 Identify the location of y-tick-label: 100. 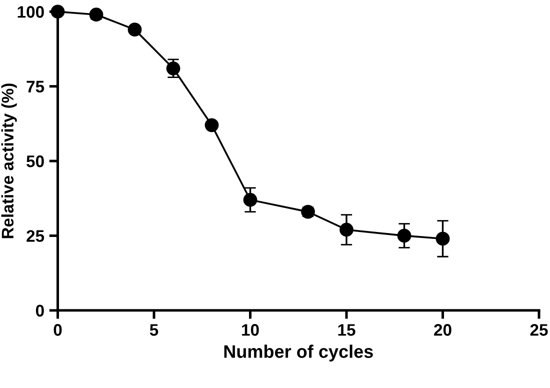
(31, 12).